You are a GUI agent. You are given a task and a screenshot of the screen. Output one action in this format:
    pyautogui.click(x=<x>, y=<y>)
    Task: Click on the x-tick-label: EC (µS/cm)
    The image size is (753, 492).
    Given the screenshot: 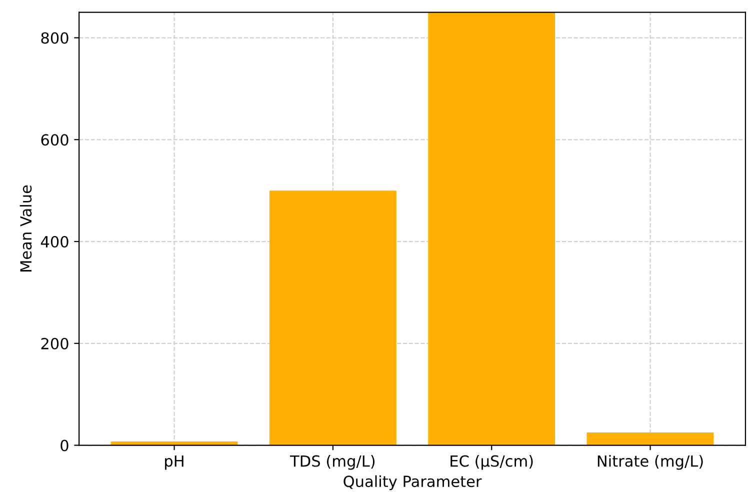 What is the action you would take?
    pyautogui.click(x=491, y=462)
    